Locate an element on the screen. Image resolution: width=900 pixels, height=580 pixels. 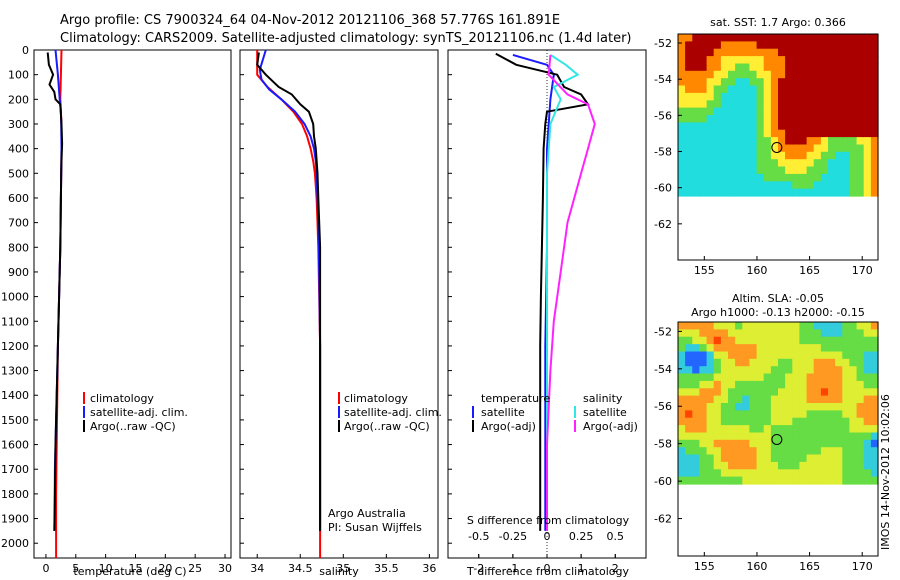
y-tick-label: 1600 is located at coordinates (15, 445).